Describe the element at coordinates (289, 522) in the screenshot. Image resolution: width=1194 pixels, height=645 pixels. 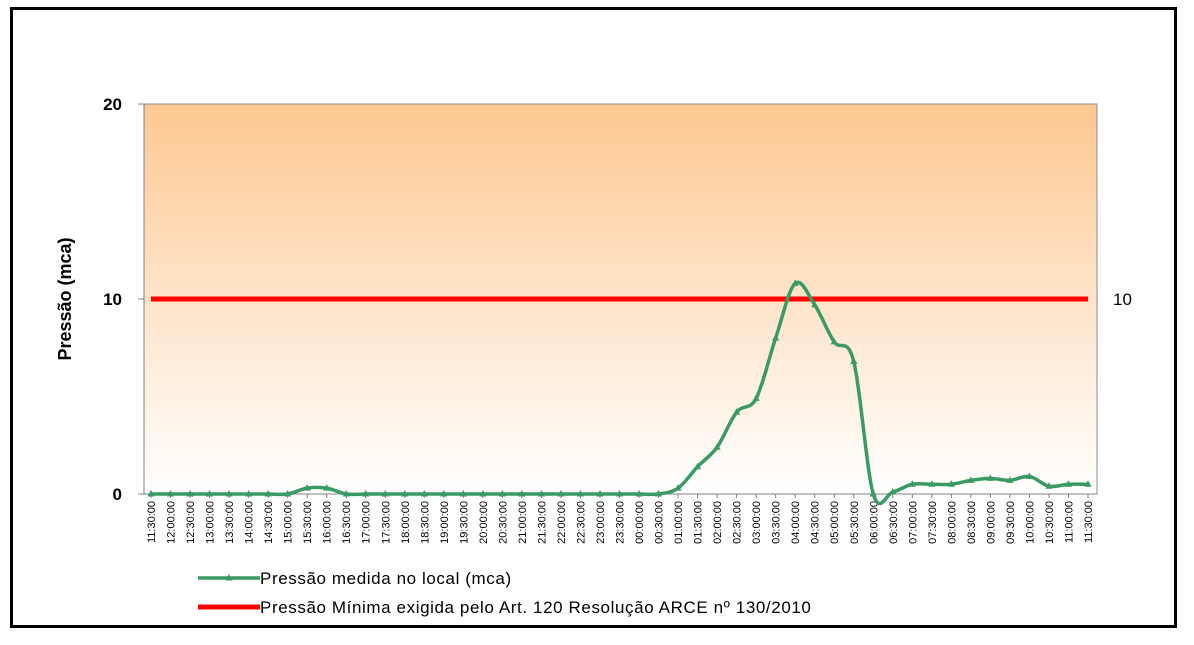
I see `x-tick-label: 15:00:00` at that location.